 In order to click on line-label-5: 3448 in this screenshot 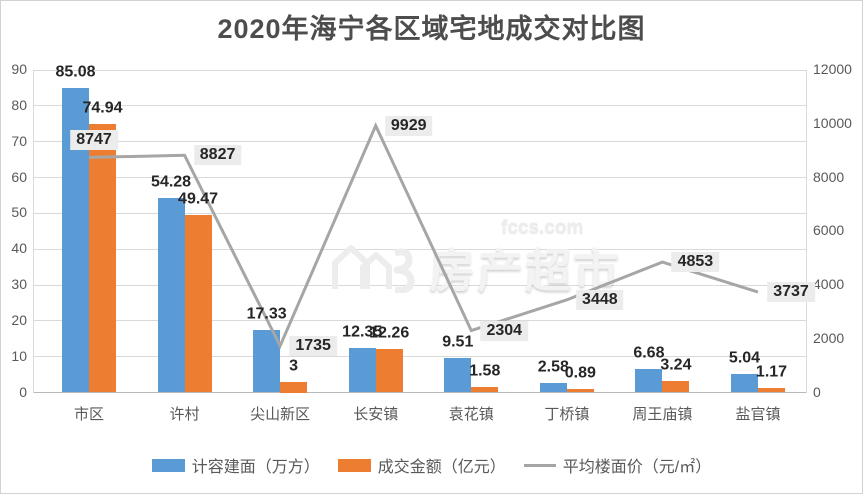, I will do `click(600, 299)`.